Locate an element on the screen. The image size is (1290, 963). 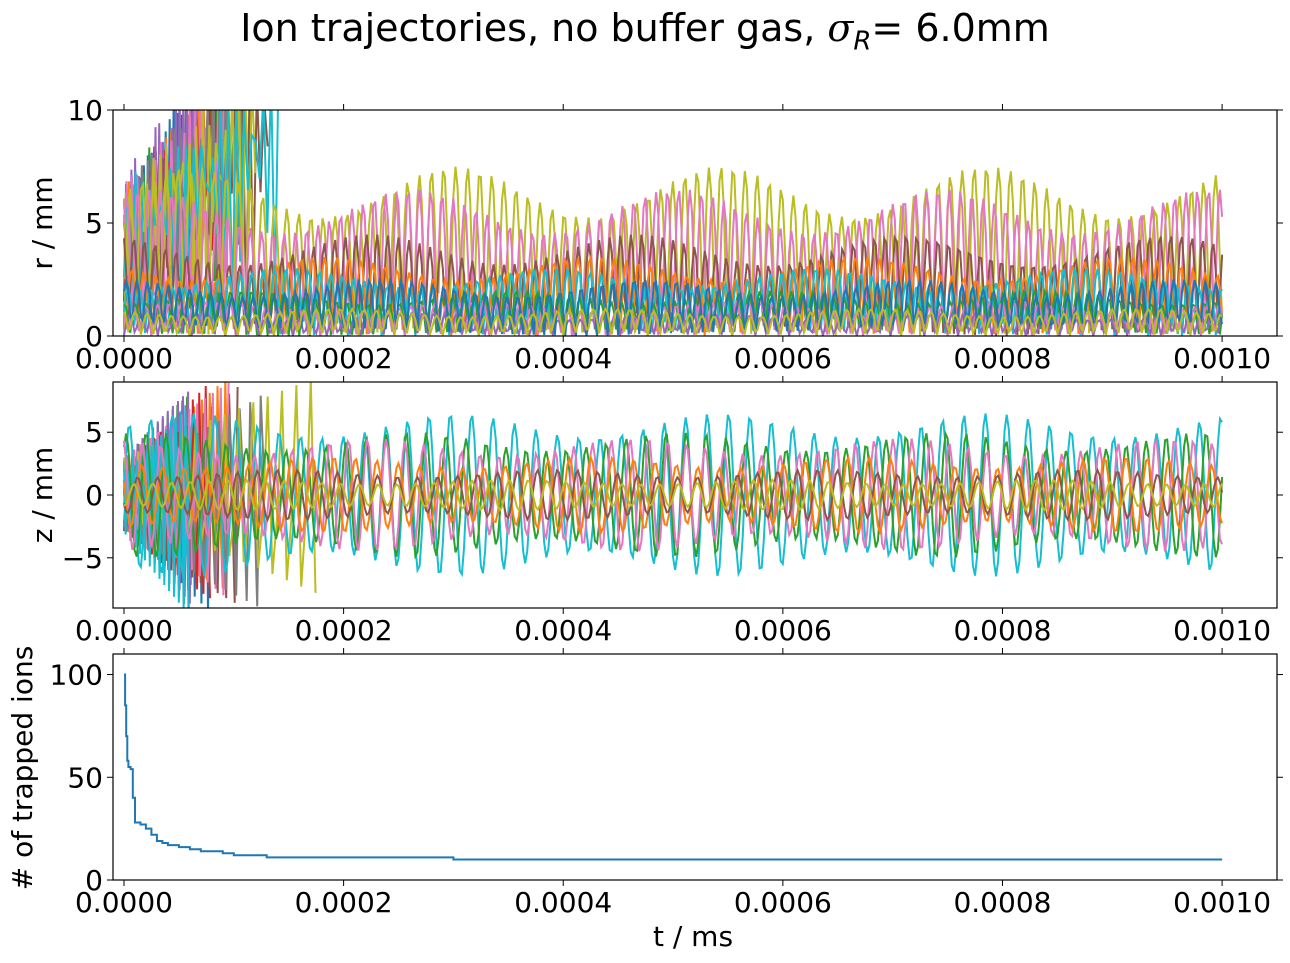
r-x-tick-label: 0.0002 is located at coordinates (344, 358).